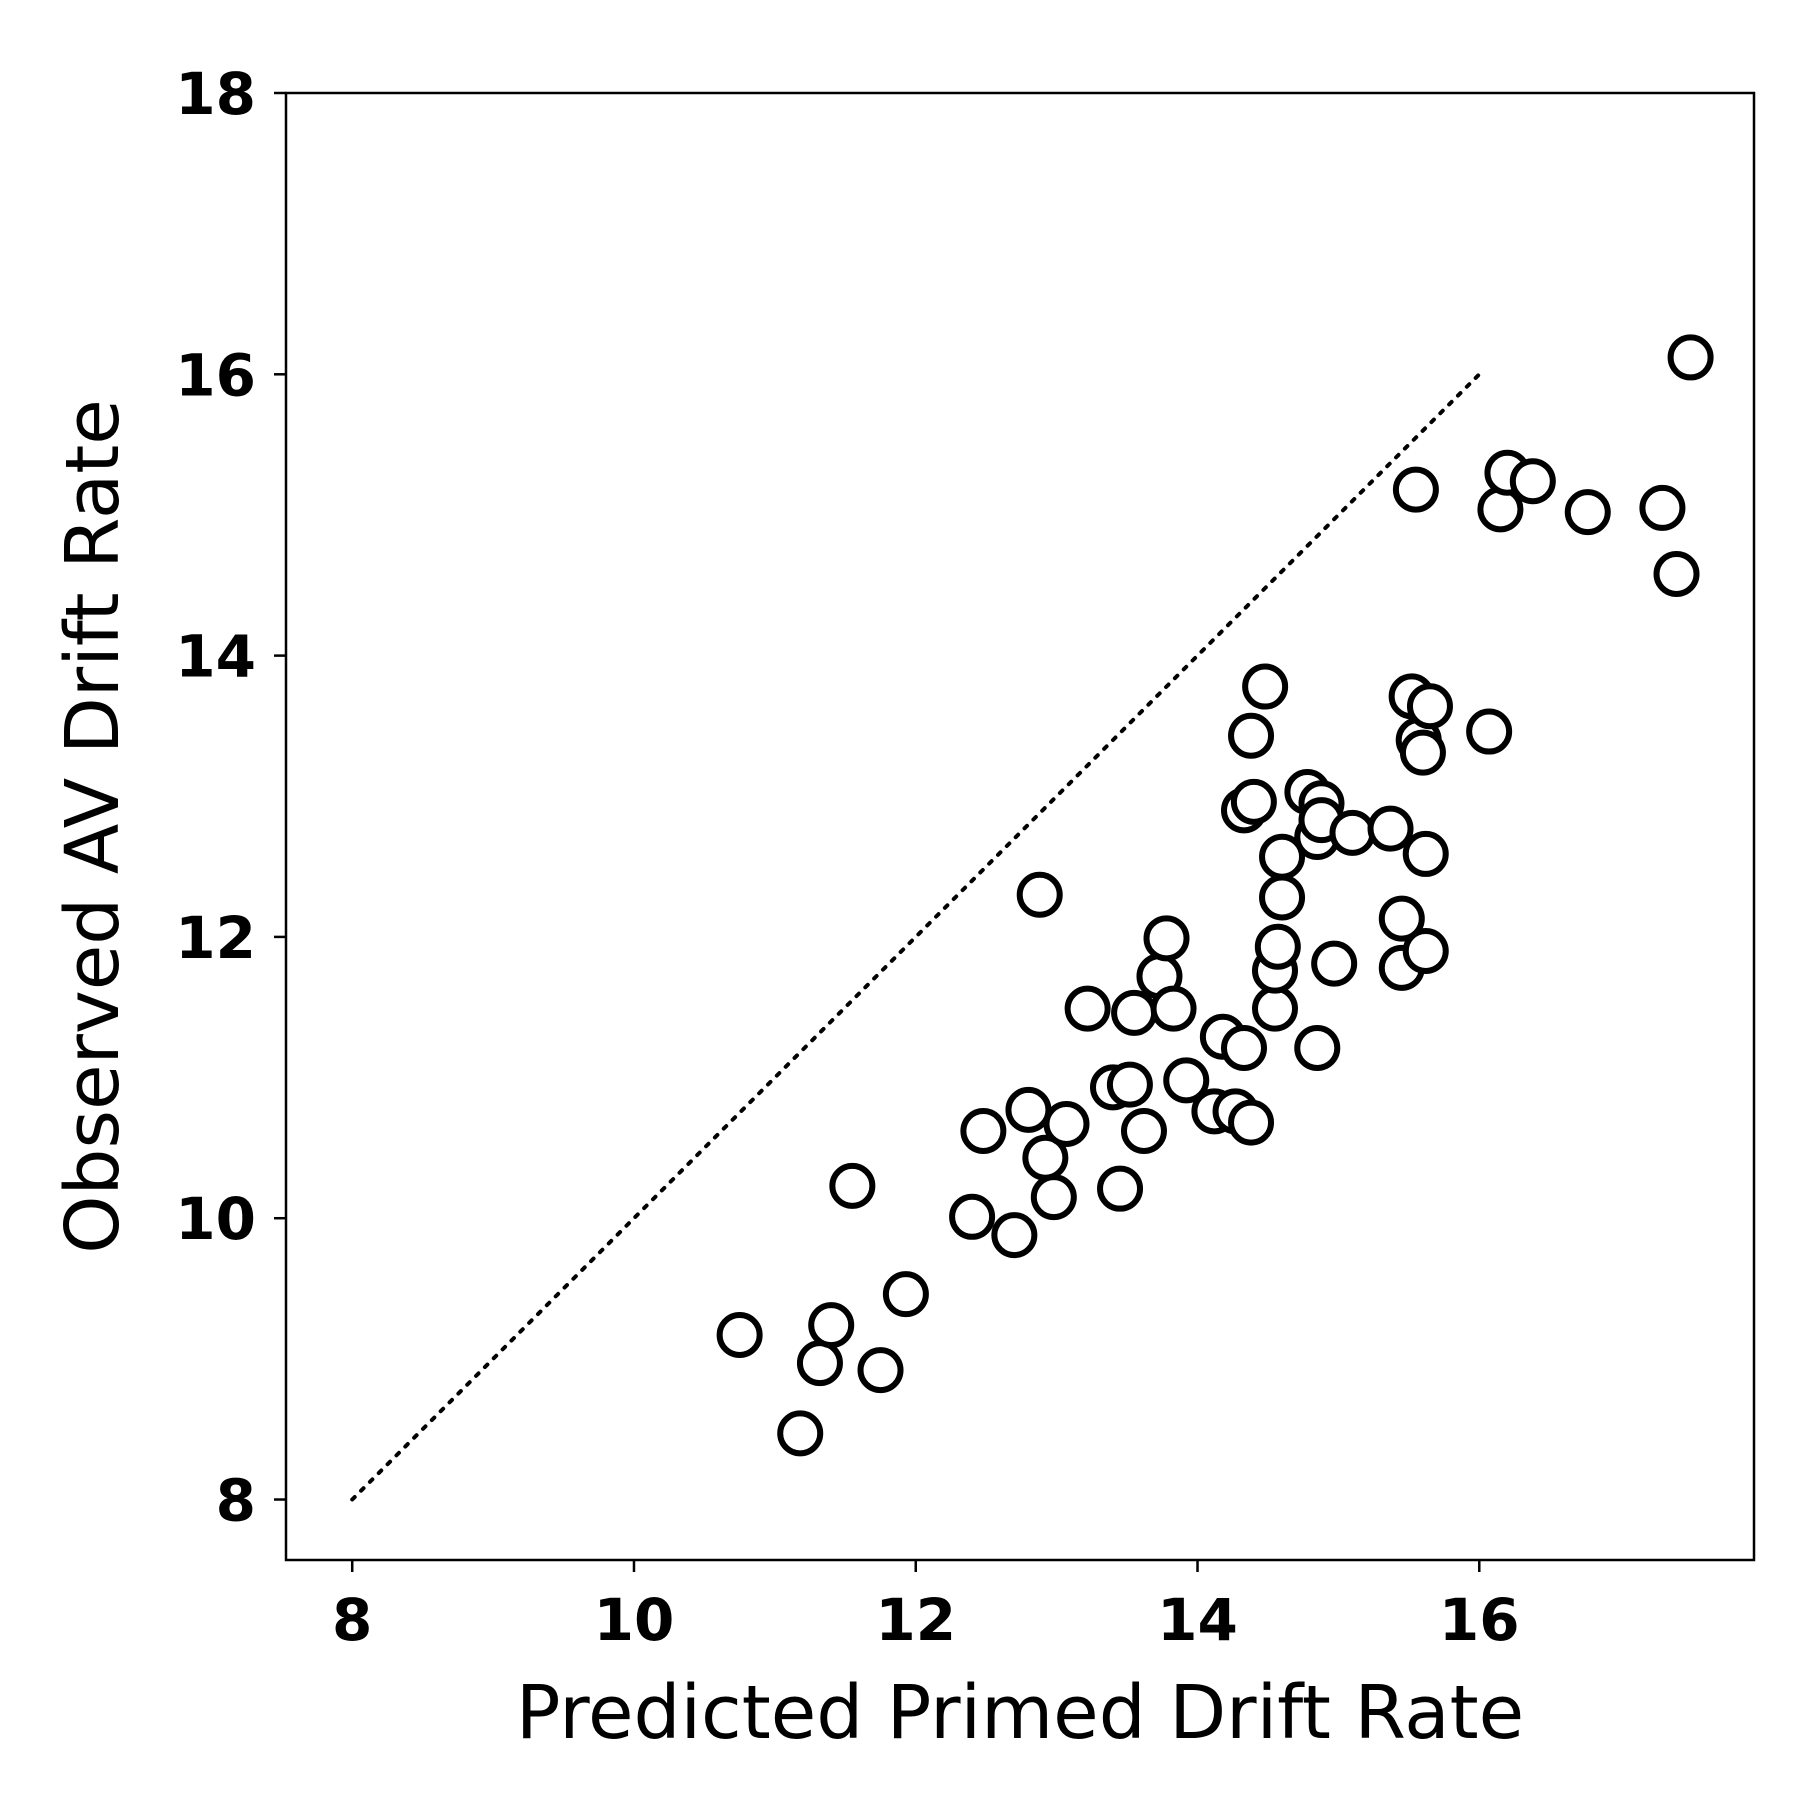 The height and width of the screenshot is (1800, 1800). What do you see at coordinates (915, 1620) in the screenshot?
I see `x-tick-label: 12` at bounding box center [915, 1620].